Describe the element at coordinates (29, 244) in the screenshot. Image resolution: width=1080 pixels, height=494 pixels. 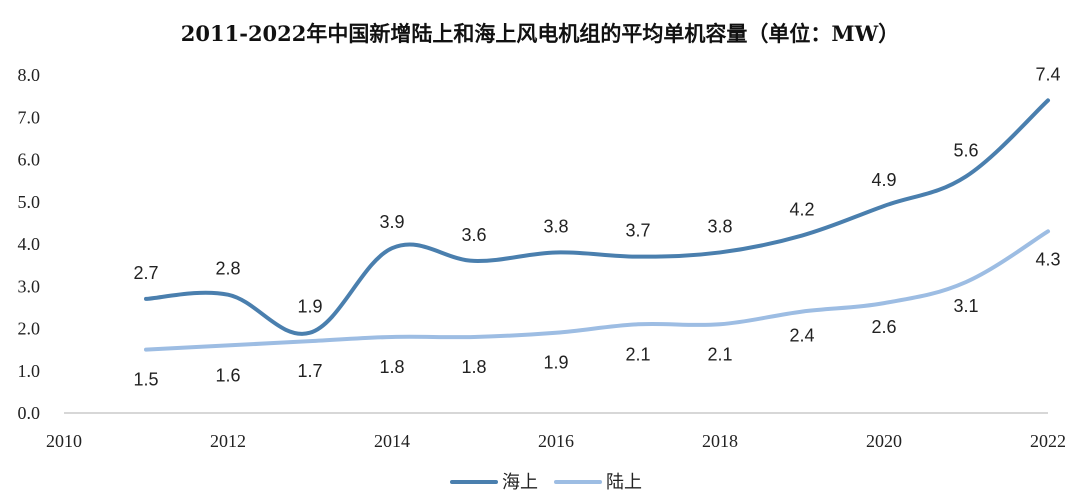
I see `y-tick-label: 4.0` at that location.